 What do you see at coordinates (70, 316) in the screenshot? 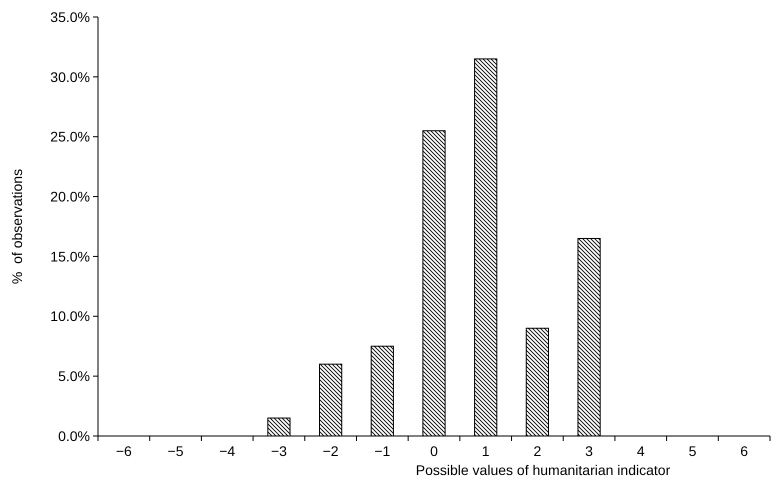
I see `y-tick-label: 10.0%` at bounding box center [70, 316].